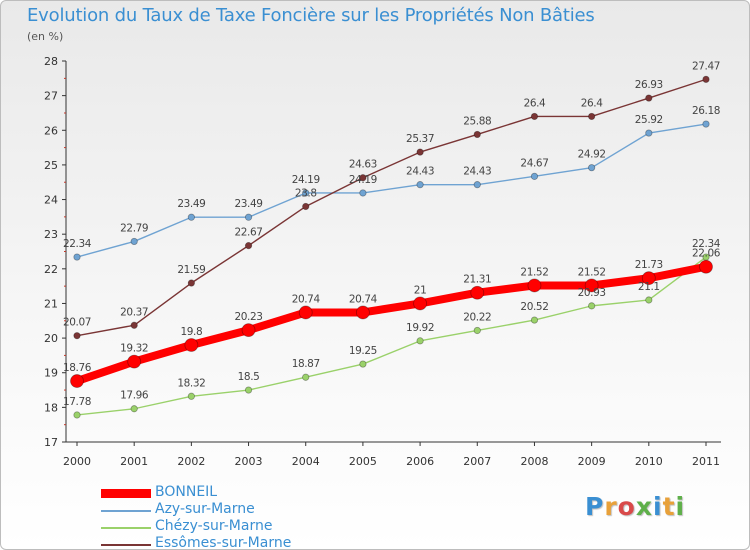 The height and width of the screenshot is (550, 750). I want to click on x-tick-label: 2000, so click(77, 461).